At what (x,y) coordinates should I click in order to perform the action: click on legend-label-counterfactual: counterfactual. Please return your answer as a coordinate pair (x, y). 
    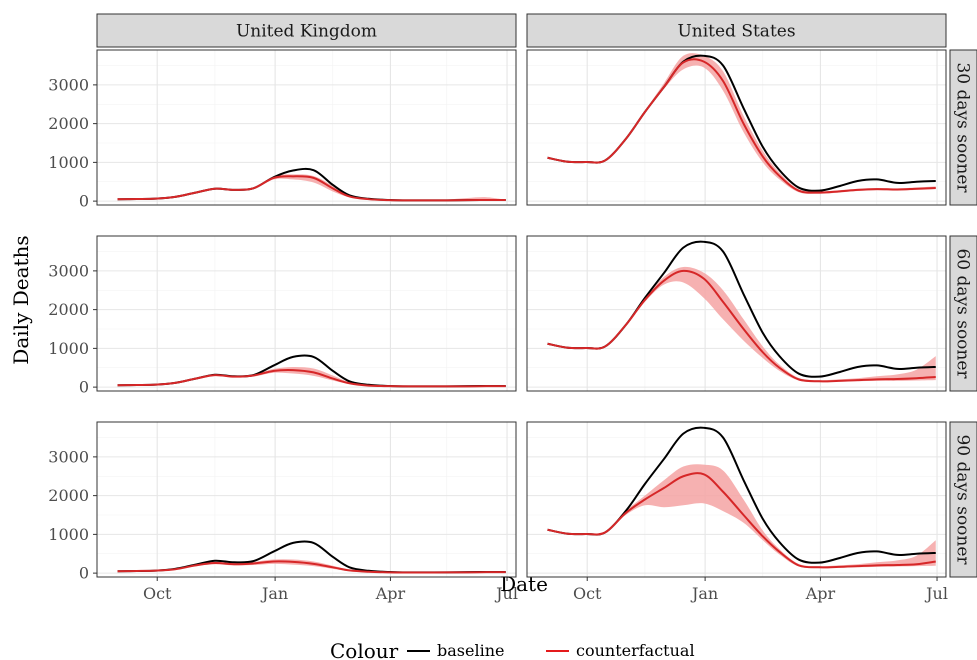
    Looking at the image, I should click on (635, 650).